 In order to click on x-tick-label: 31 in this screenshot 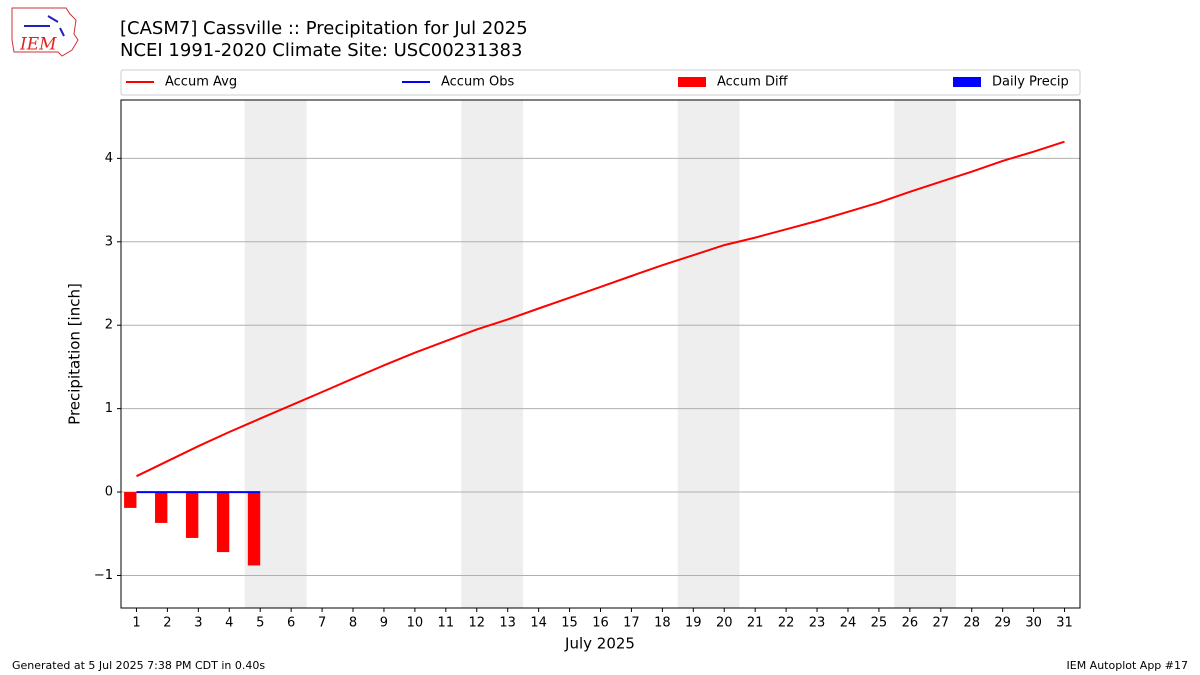, I will do `click(1064, 623)`.